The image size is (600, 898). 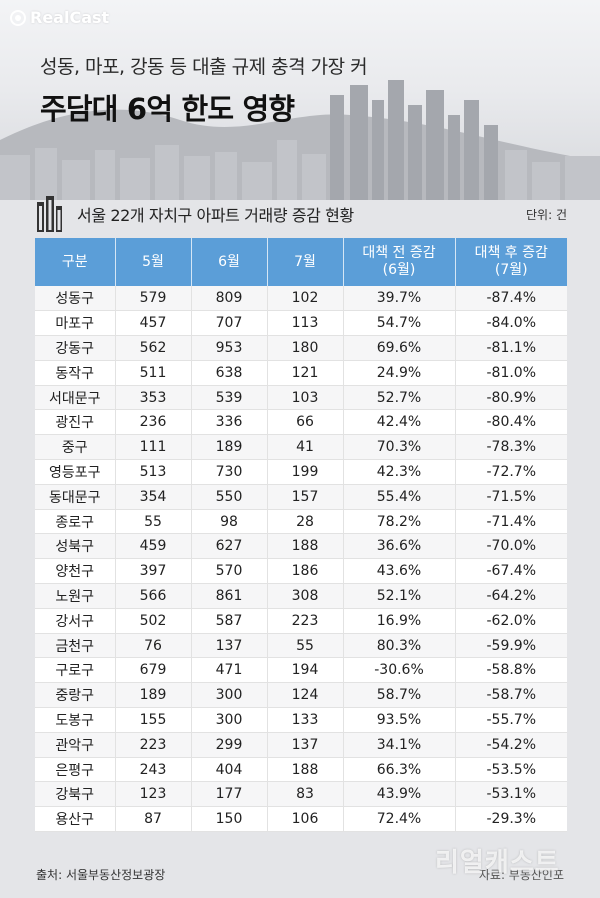 What do you see at coordinates (153, 596) in the screenshot?
I see `value-cell: 566` at bounding box center [153, 596].